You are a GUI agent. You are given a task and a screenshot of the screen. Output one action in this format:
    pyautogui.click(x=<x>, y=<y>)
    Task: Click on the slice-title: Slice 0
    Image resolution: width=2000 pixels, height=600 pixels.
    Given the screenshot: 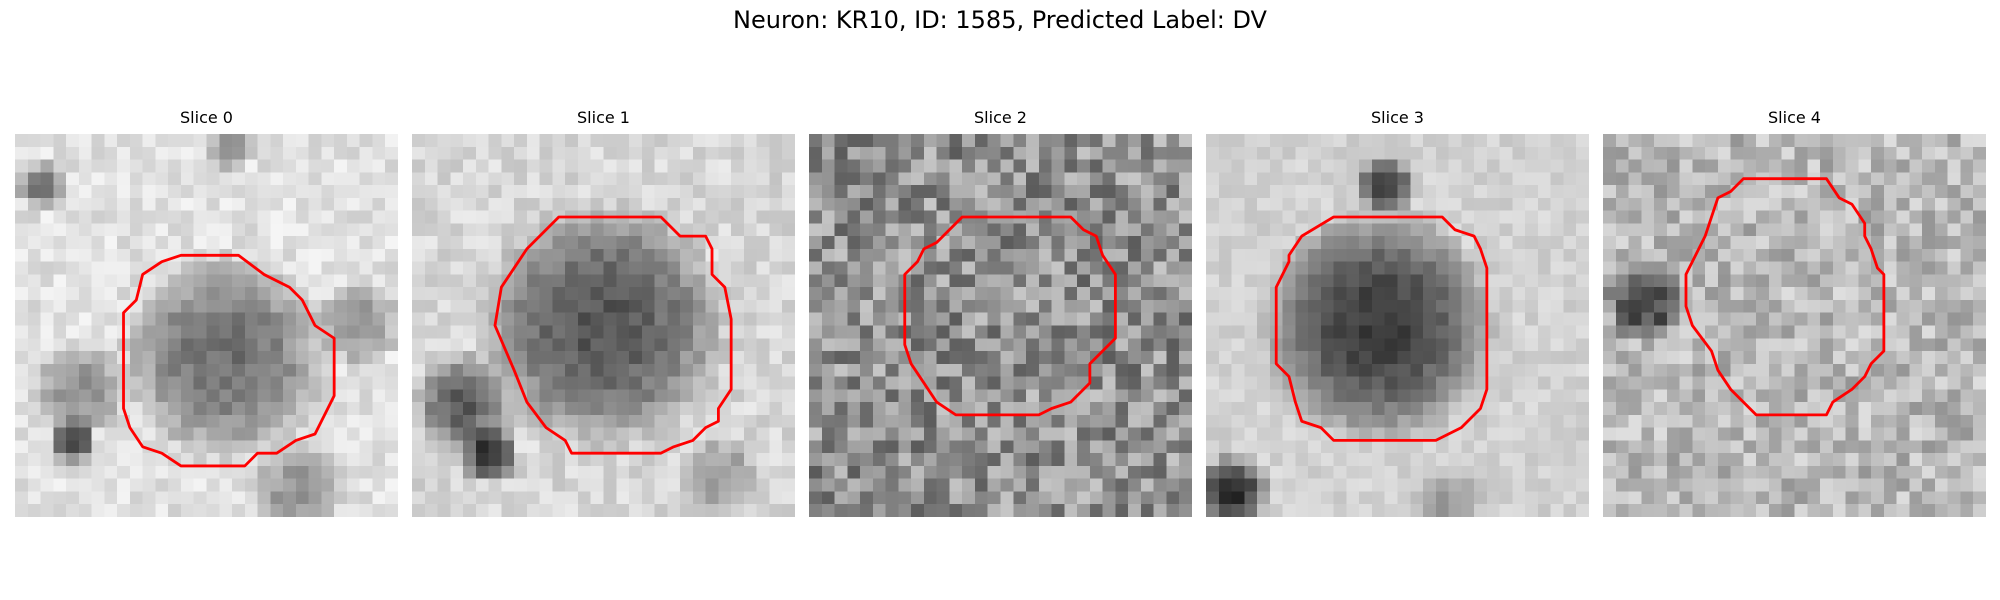 What is the action you would take?
    pyautogui.click(x=206, y=117)
    